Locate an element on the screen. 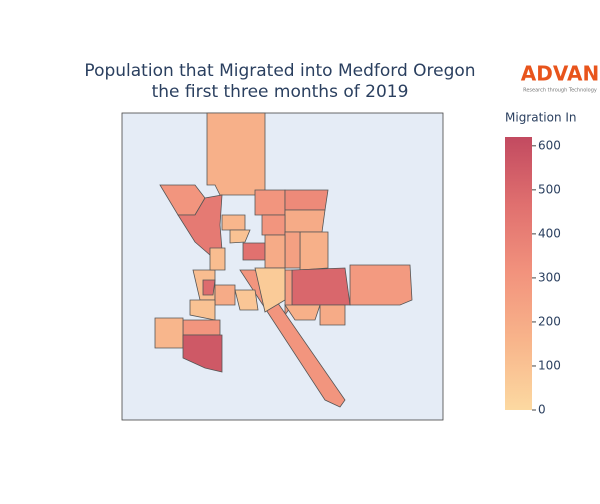  colorbar-tick-label: 300 is located at coordinates (549, 277).